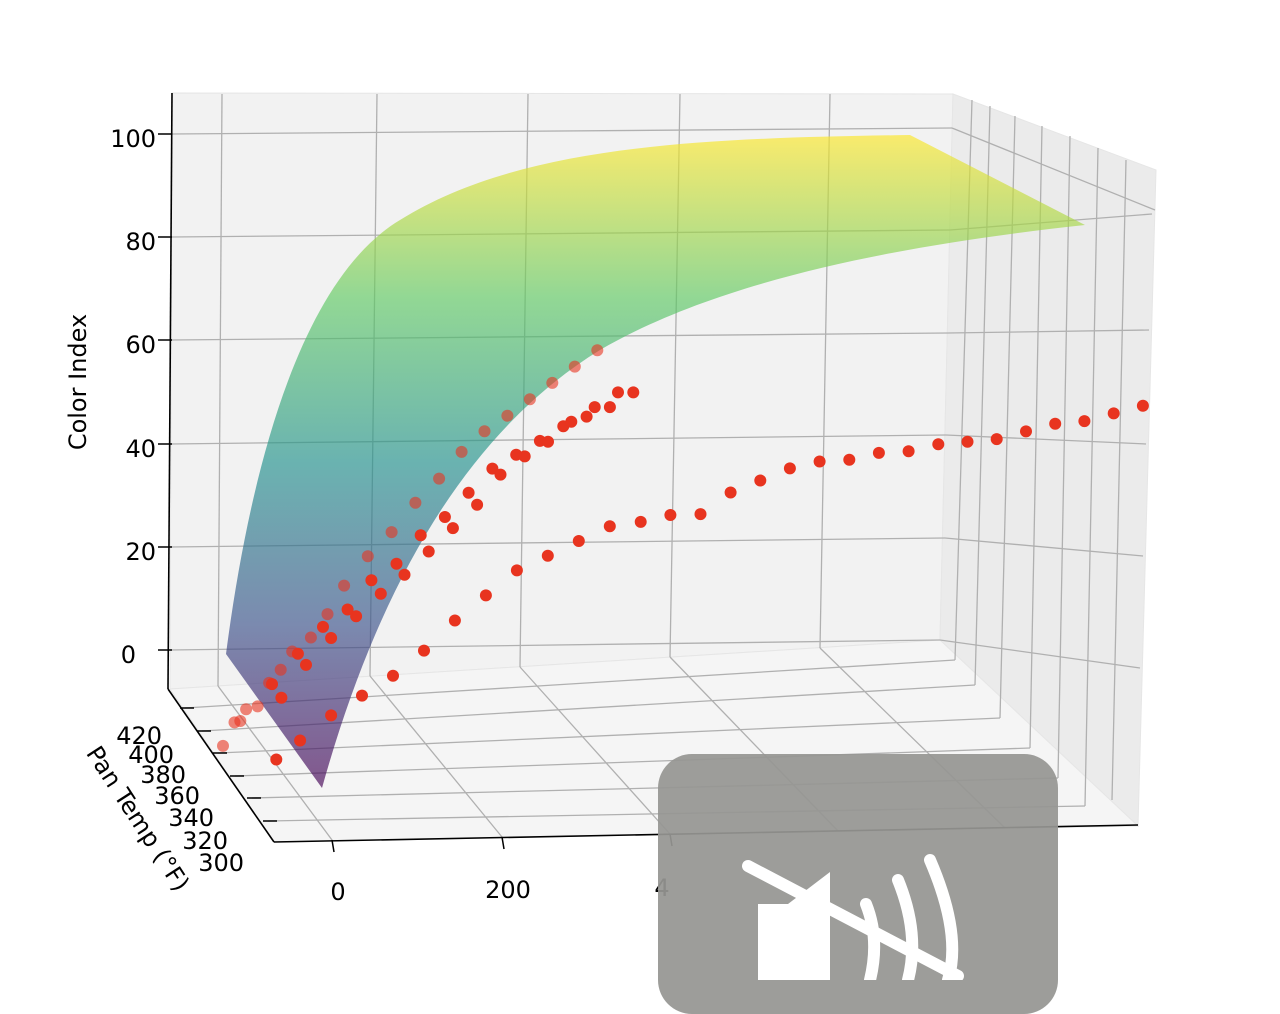 This screenshot has width=1280, height=1014. I want to click on y-tick-label: 340, so click(191, 818).